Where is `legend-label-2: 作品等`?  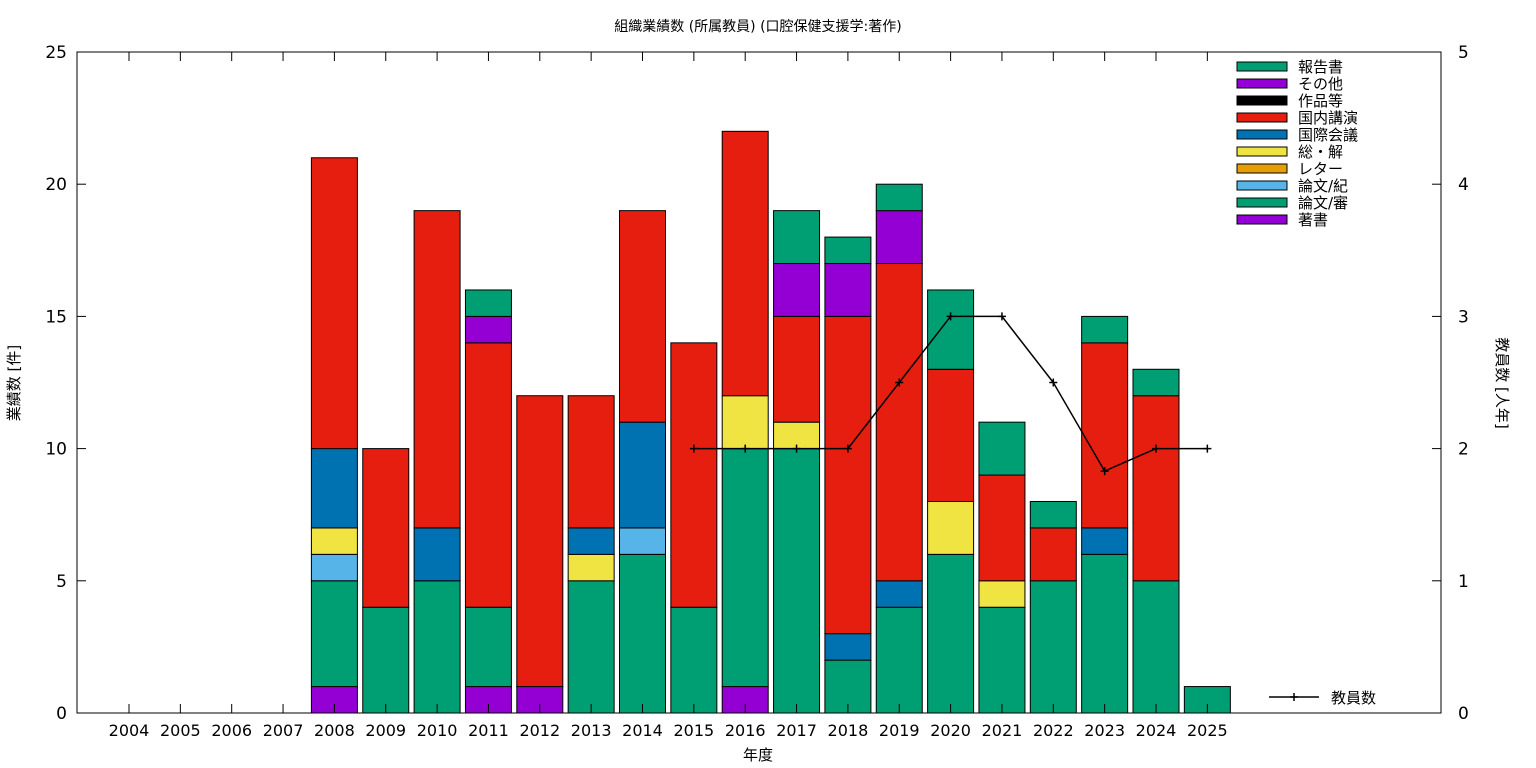 legend-label-2: 作品等 is located at coordinates (1320, 101).